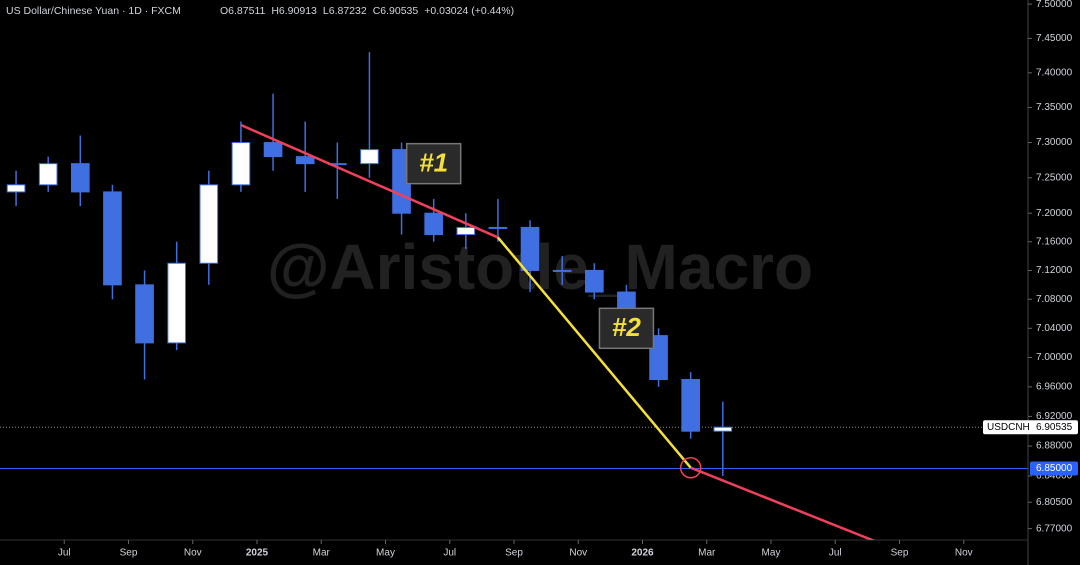 This screenshot has width=1080, height=565. I want to click on y-tick-label: 7.12000, so click(1054, 270).